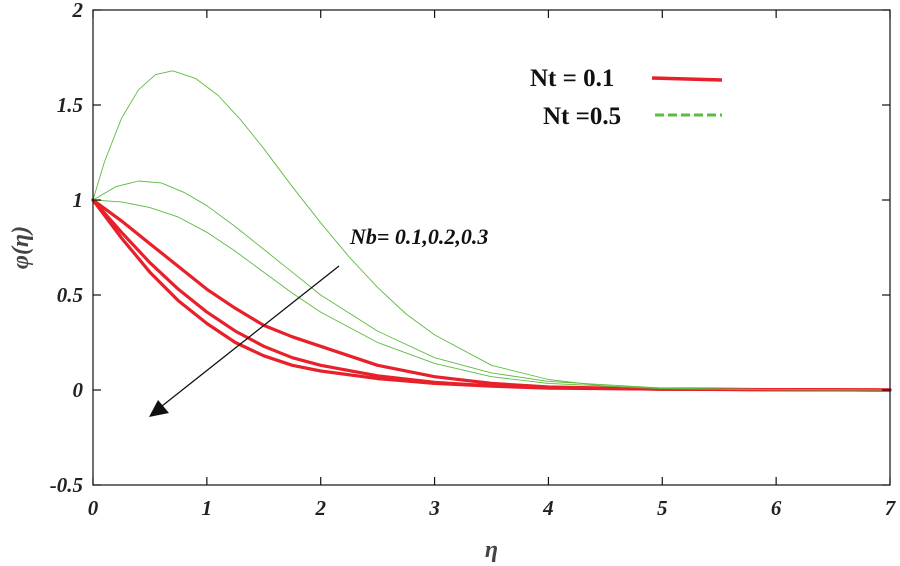 This screenshot has width=900, height=566. I want to click on x-tick-label: 1, so click(207, 508).